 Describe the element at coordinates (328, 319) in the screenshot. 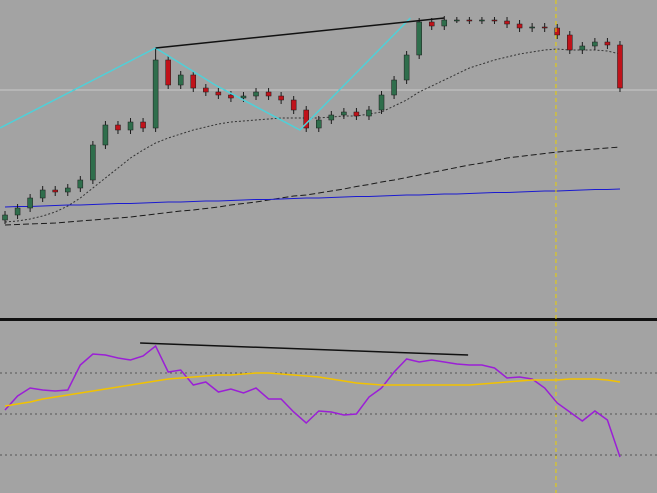

I see `pane-separator` at that location.